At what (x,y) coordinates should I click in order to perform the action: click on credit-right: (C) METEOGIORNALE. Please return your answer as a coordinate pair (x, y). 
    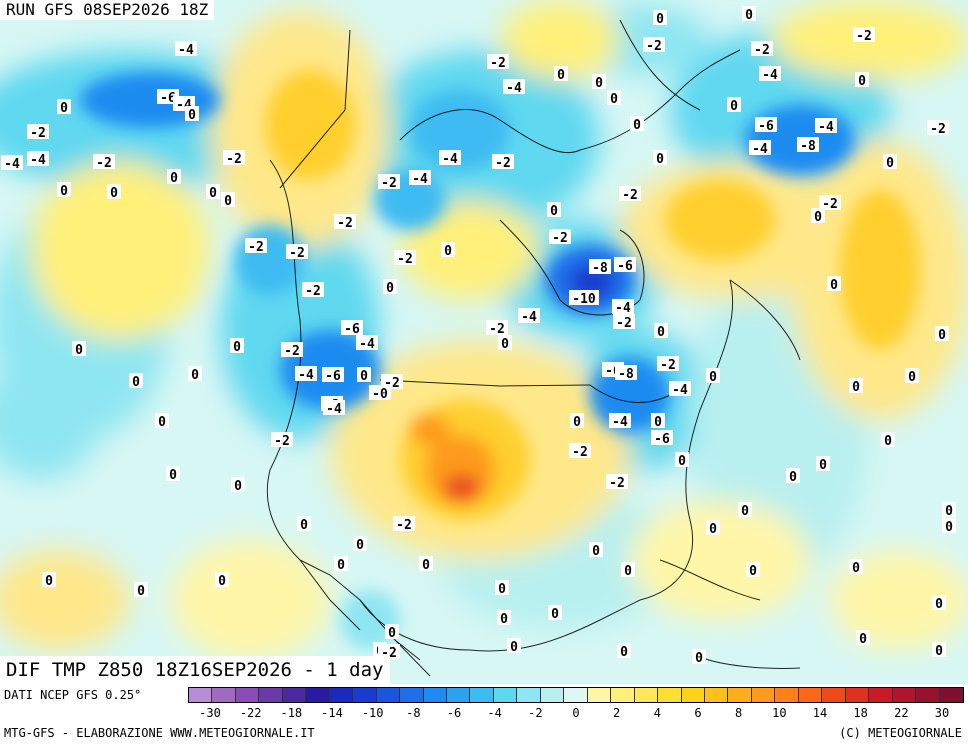
    Looking at the image, I should click on (900, 733).